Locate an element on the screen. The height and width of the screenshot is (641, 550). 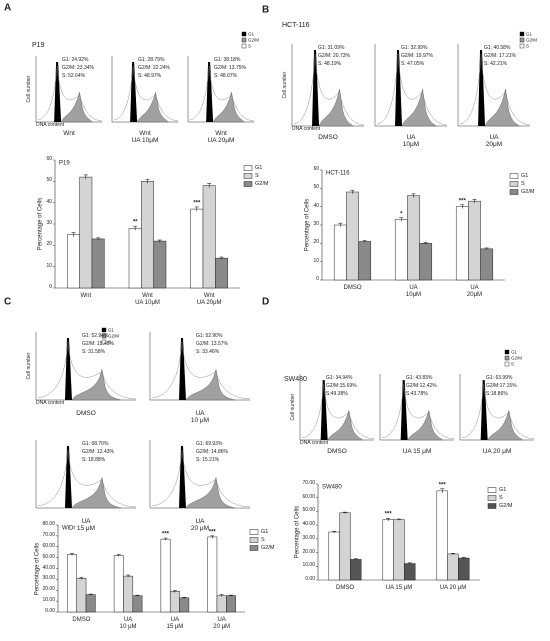
y-tick-label: 20 is located at coordinates (49, 244).